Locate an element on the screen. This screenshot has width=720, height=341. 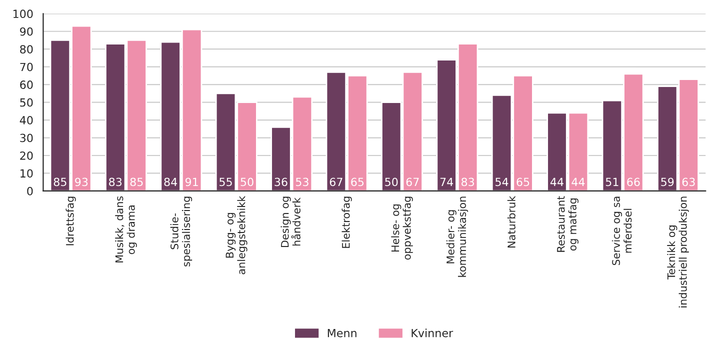
x-tick-label: Bygg- og anleggsteknikk is located at coordinates (237, 235).